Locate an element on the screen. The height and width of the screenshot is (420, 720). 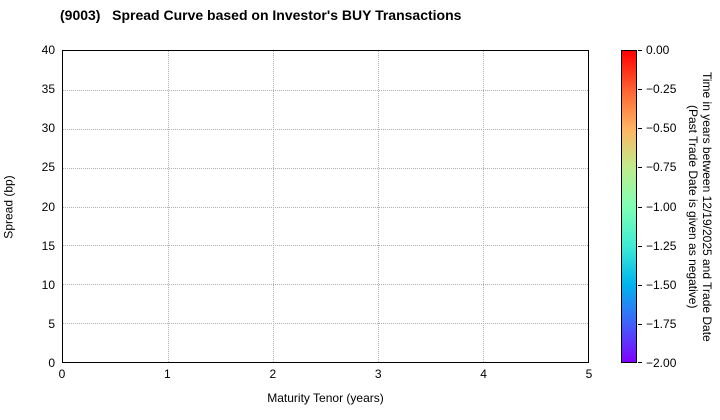
y-tick-label: 40 is located at coordinates (48, 50).